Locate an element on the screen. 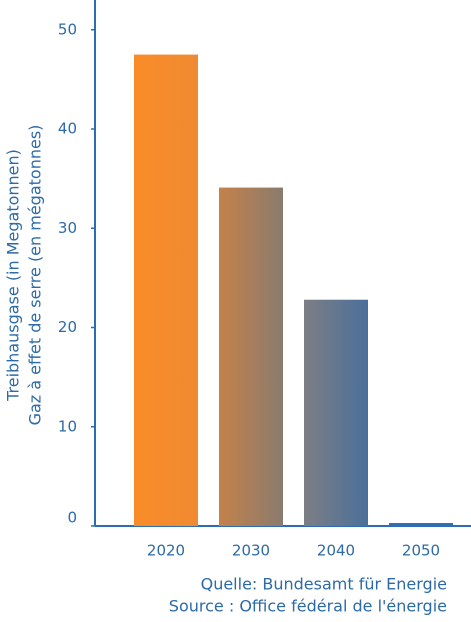  y-tick-label: 50 is located at coordinates (67, 29).